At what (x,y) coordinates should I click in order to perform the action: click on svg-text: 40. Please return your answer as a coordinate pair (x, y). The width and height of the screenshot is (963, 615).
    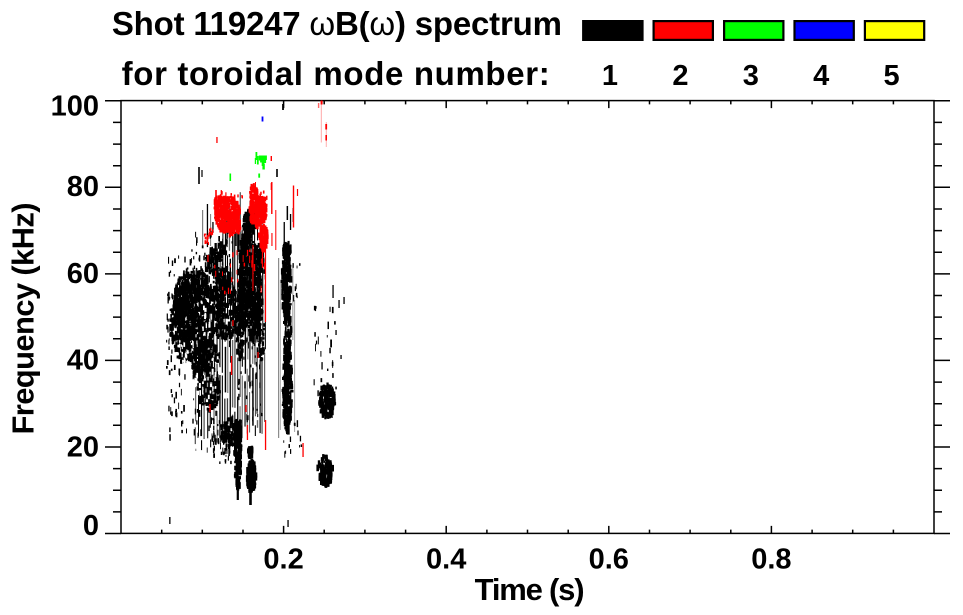
    Looking at the image, I should click on (83, 361).